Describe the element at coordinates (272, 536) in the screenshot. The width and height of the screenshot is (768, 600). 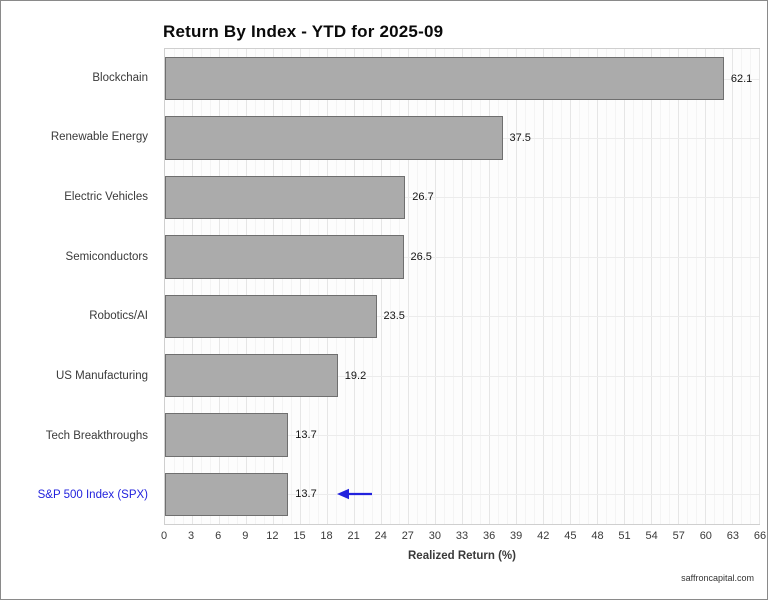
I see `x-tick-label: 12` at that location.